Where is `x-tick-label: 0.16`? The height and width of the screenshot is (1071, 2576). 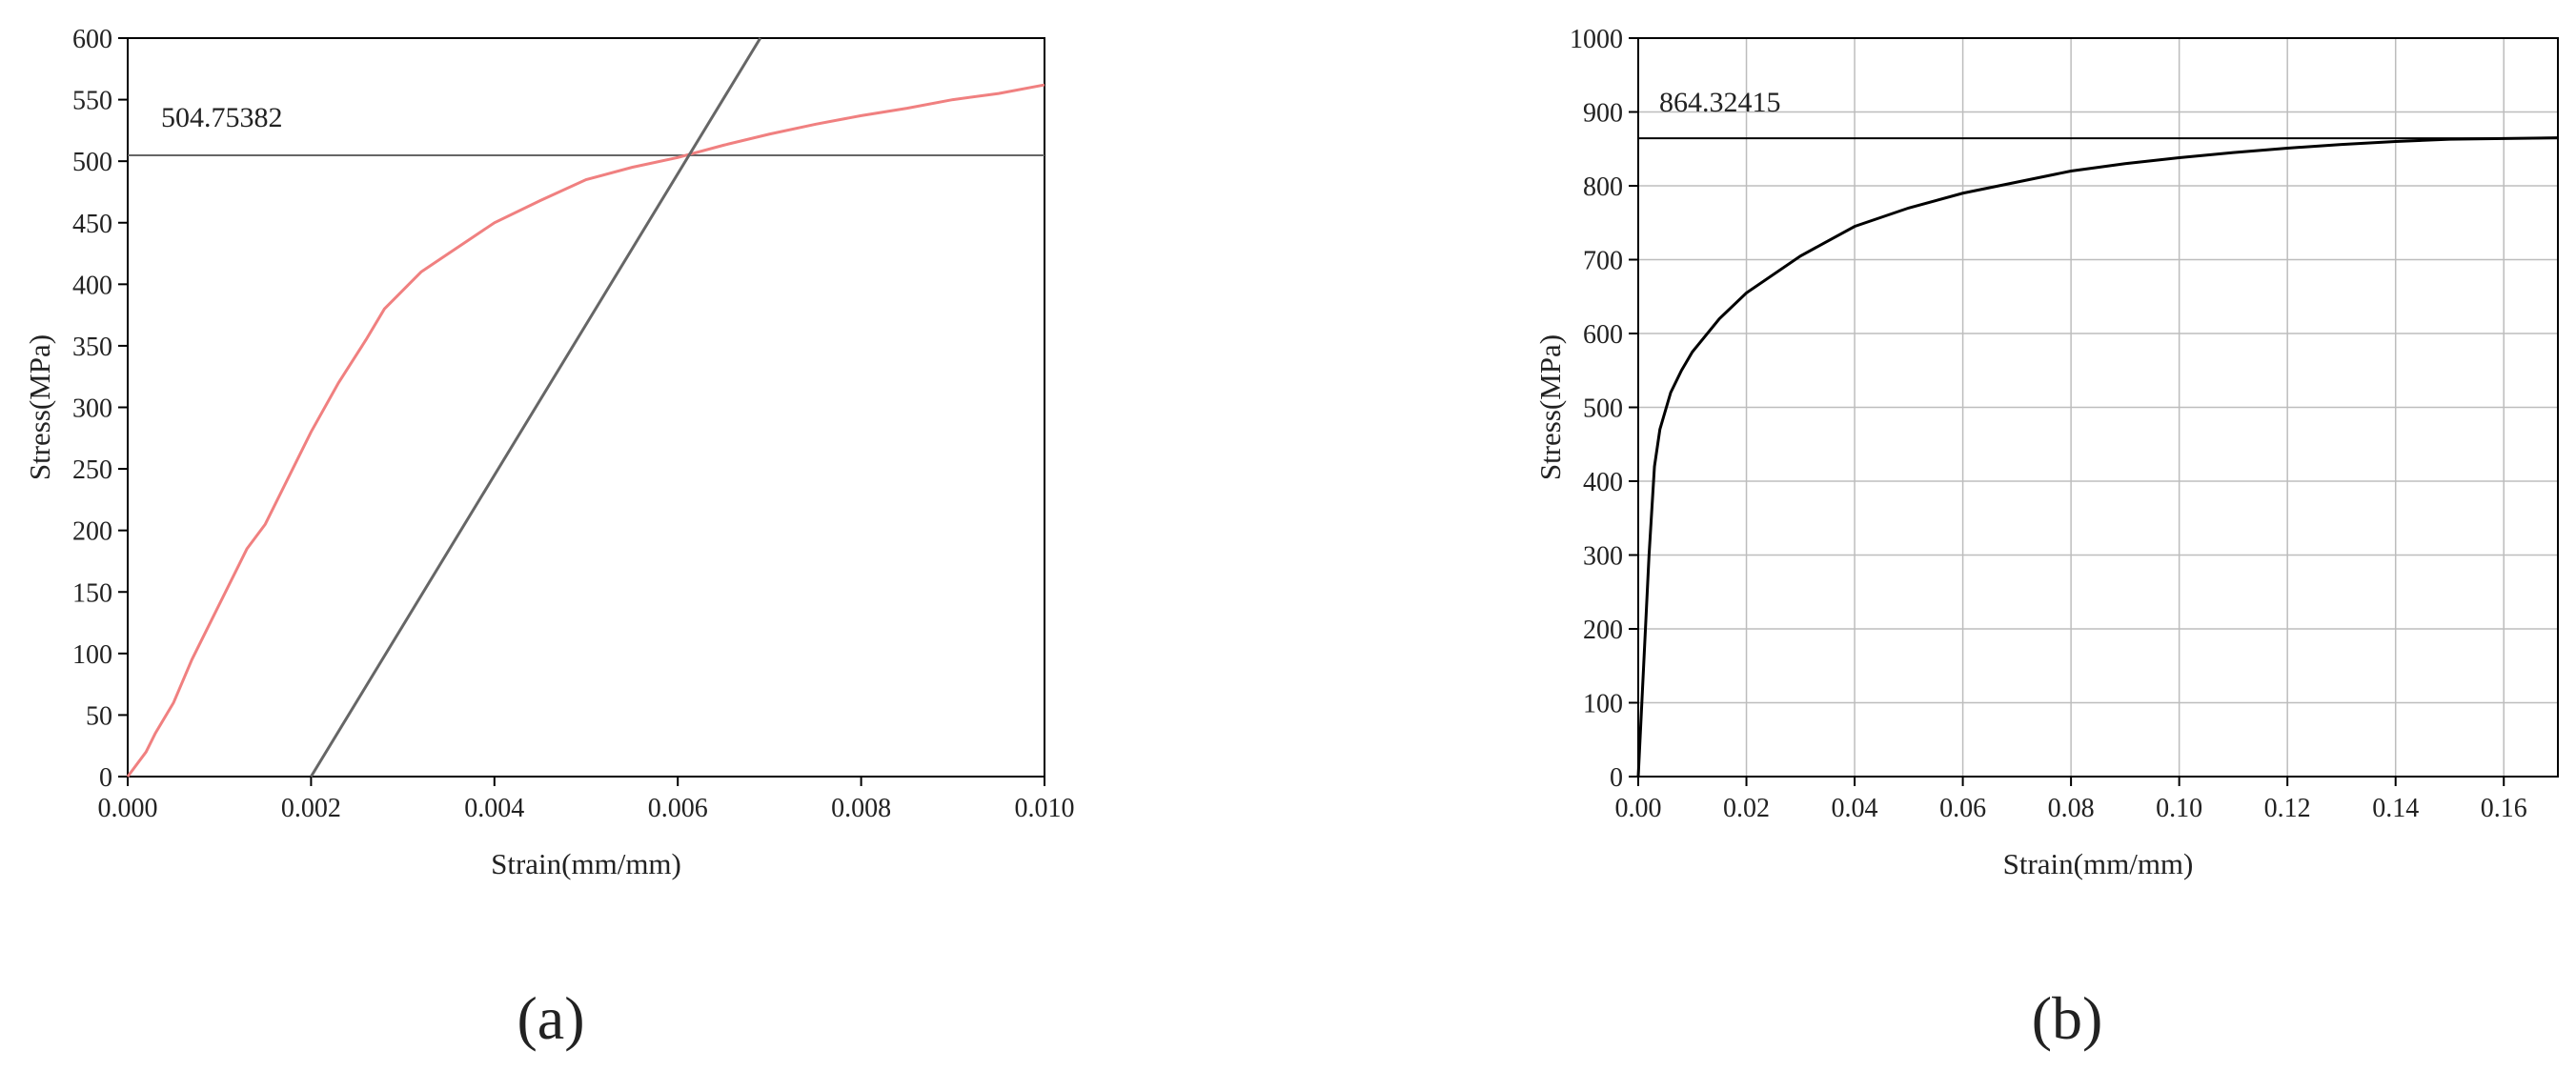
x-tick-label: 0.16 is located at coordinates (2504, 808).